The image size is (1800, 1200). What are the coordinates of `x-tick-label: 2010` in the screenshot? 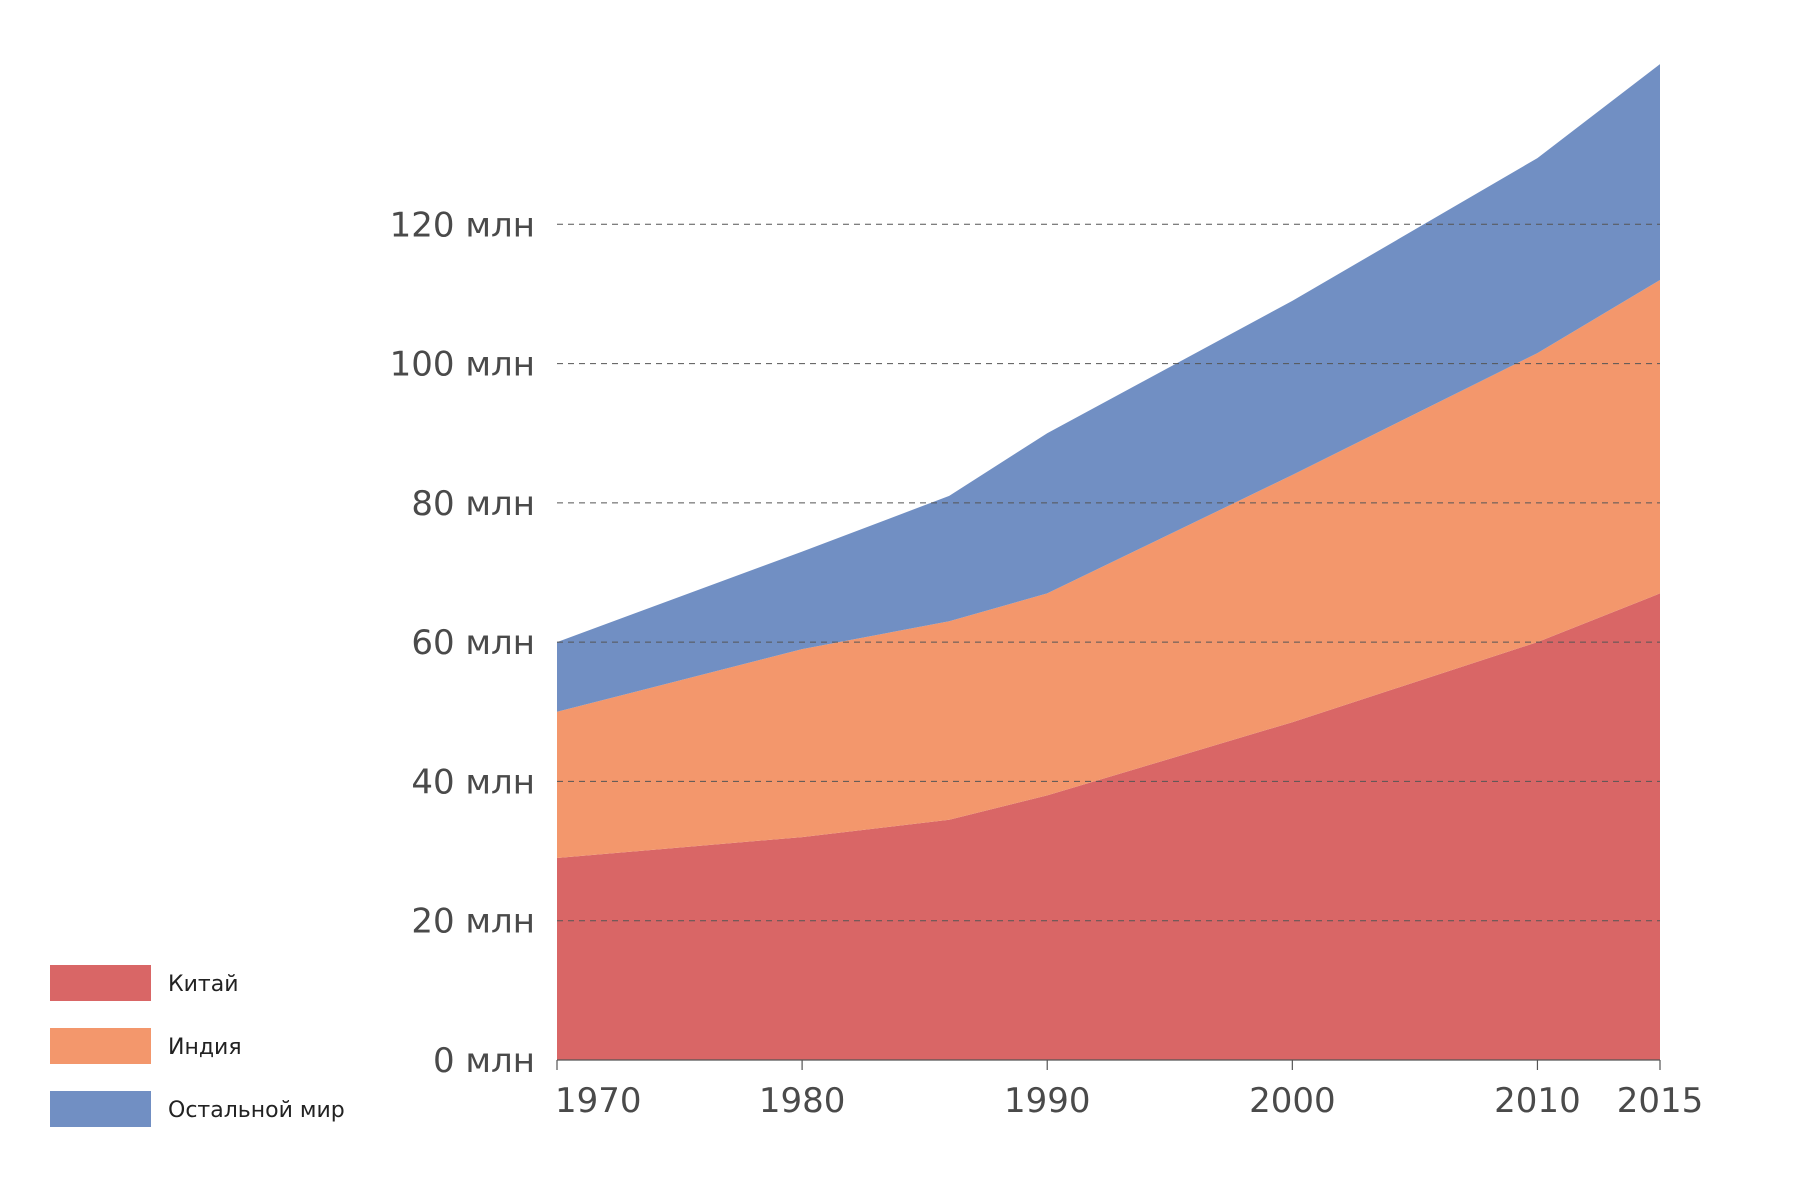 It's located at (1537, 1101).